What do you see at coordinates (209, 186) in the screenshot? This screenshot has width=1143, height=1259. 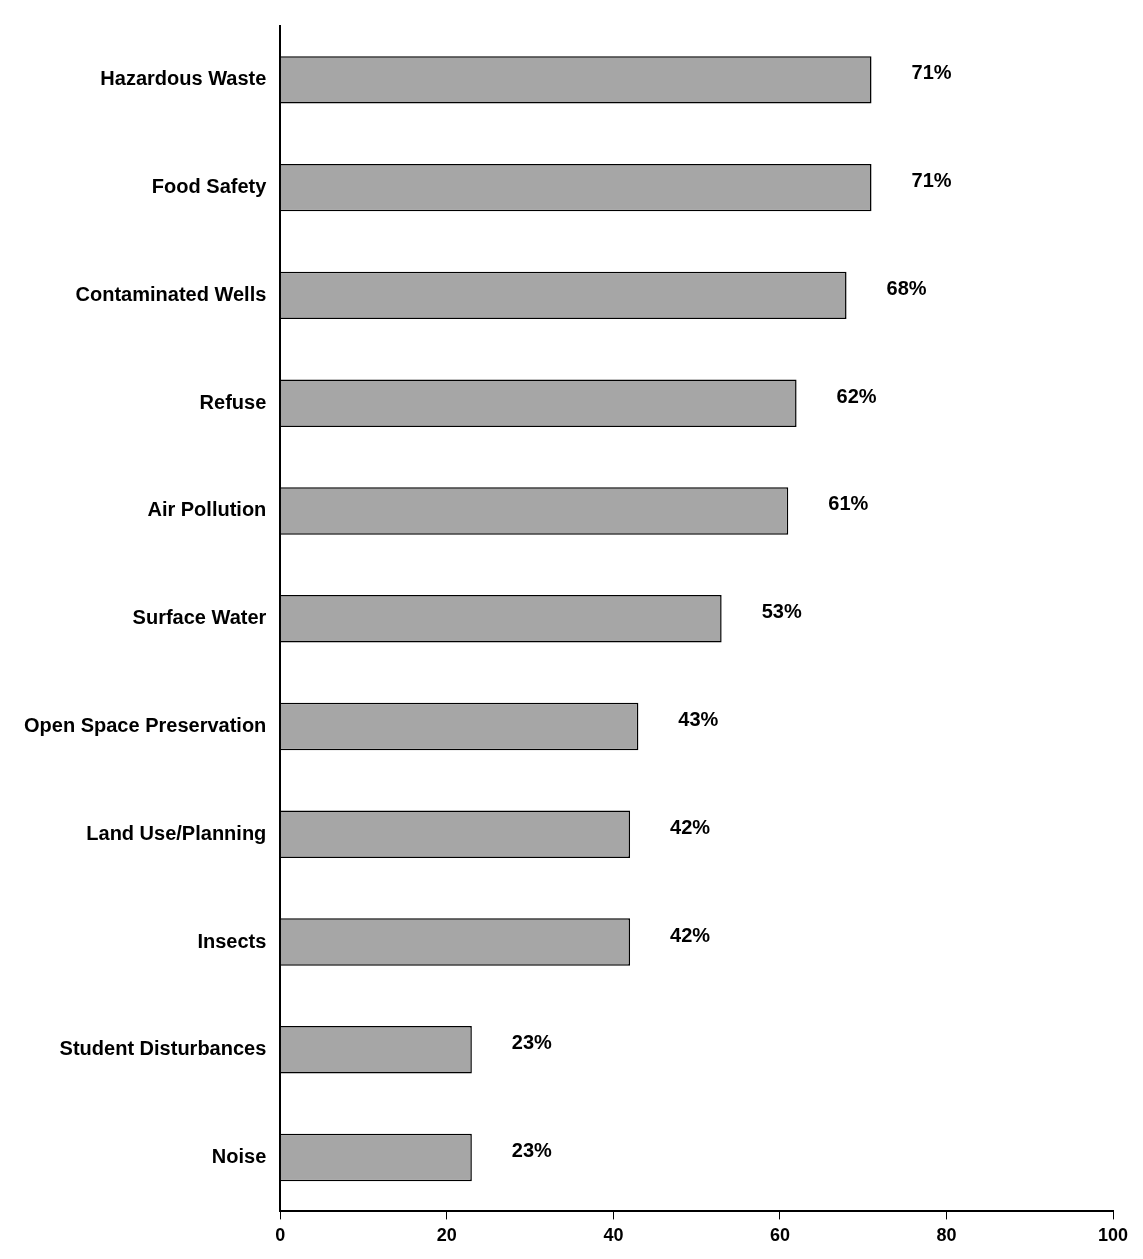 I see `y-tick-label: Food Safety` at bounding box center [209, 186].